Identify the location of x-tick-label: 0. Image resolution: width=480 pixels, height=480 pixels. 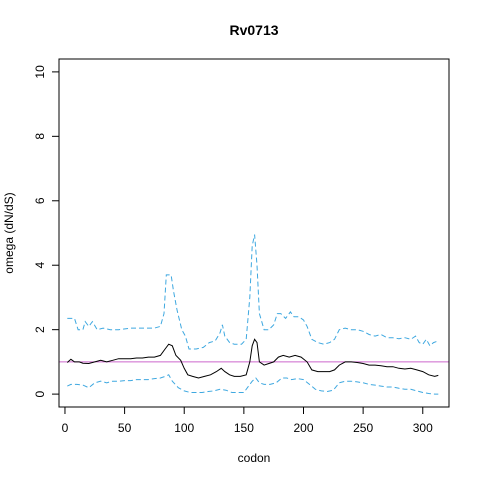
(65, 428).